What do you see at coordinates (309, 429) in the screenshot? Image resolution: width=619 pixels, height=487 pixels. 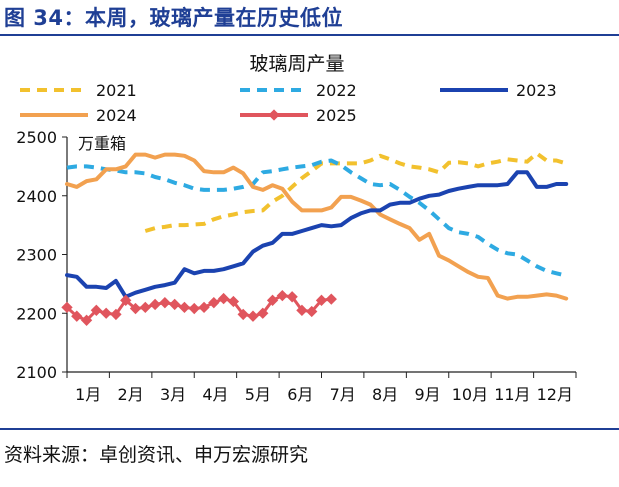 I see `footer-divider` at bounding box center [309, 429].